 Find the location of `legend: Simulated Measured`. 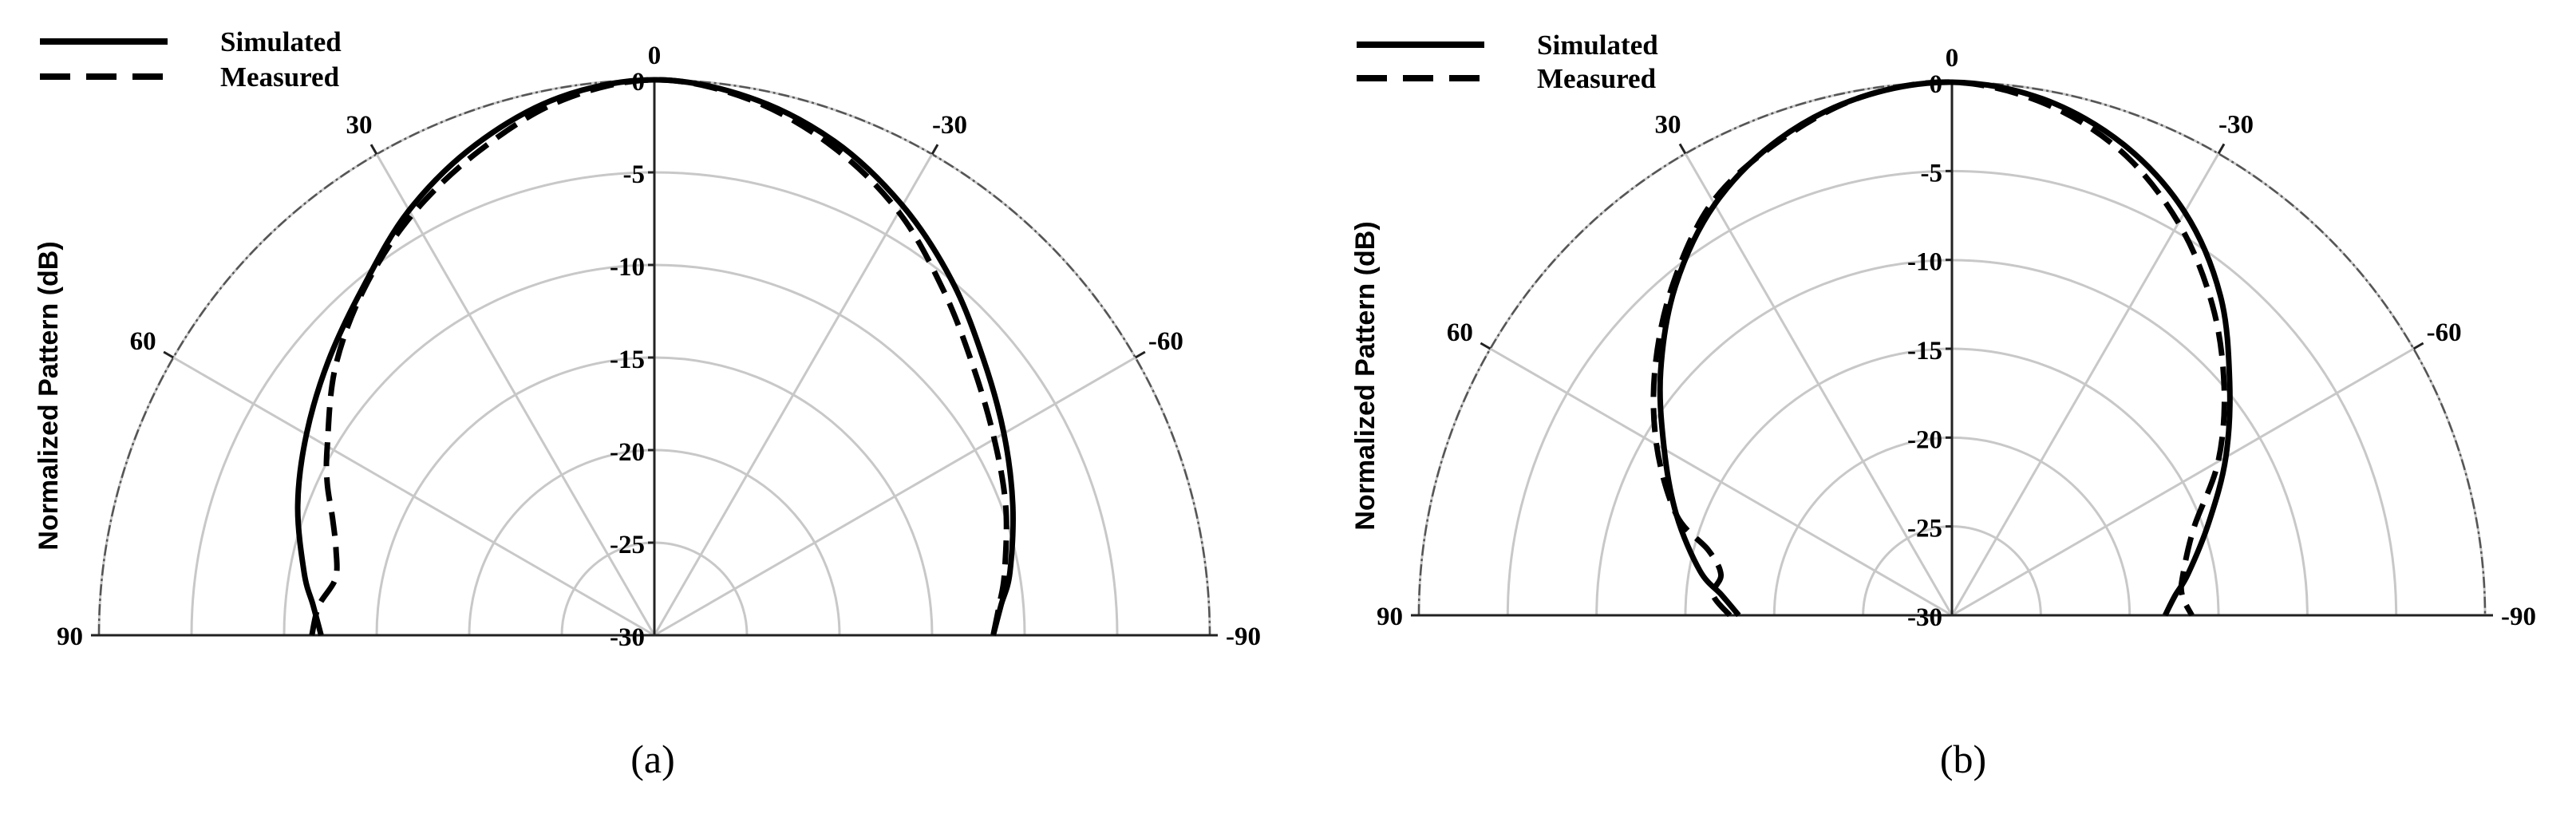

legend: Simulated Measured is located at coordinates (191, 60).